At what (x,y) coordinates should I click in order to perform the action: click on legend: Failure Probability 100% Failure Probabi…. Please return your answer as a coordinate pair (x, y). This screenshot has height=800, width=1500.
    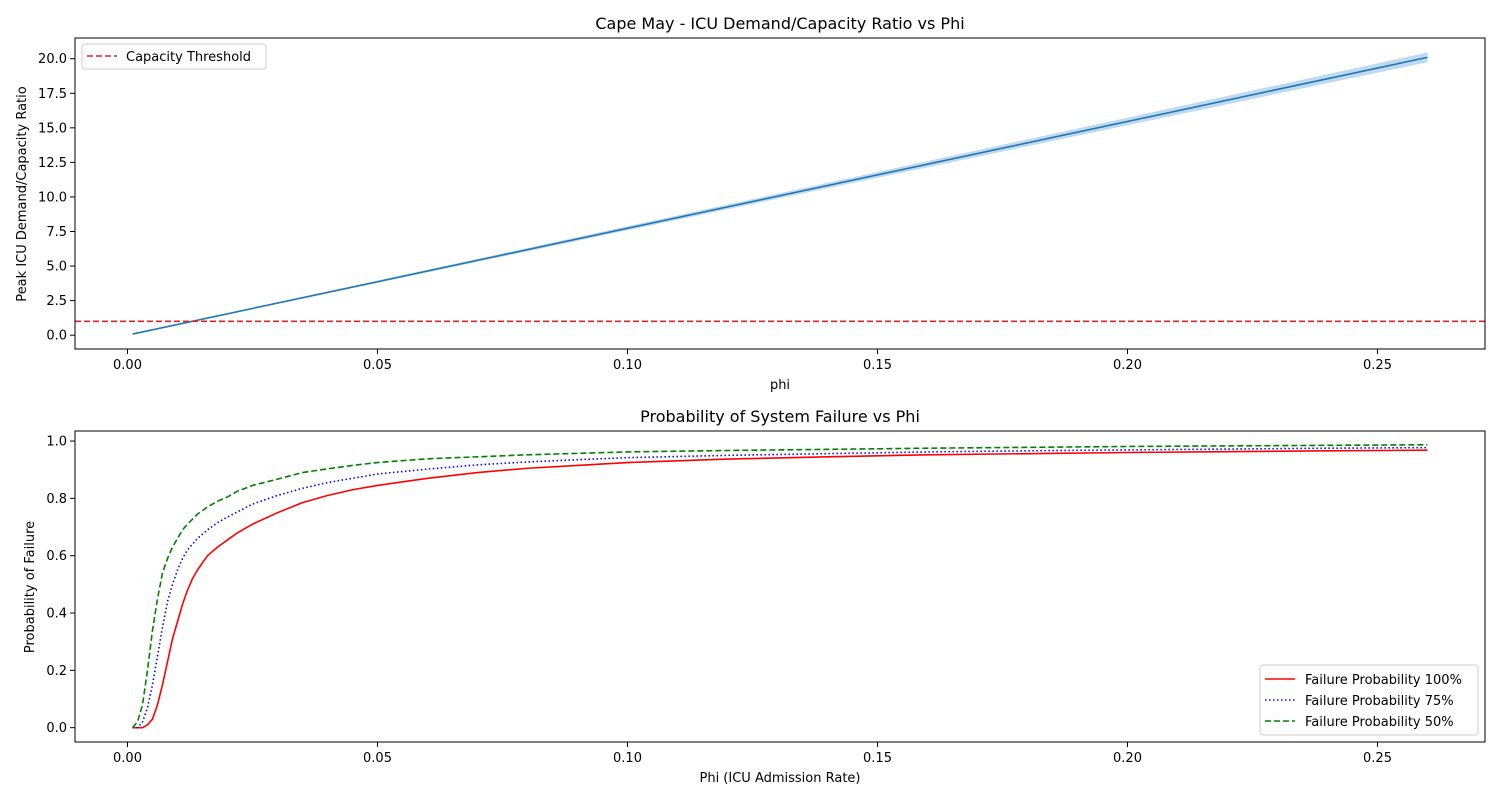
    Looking at the image, I should click on (1369, 700).